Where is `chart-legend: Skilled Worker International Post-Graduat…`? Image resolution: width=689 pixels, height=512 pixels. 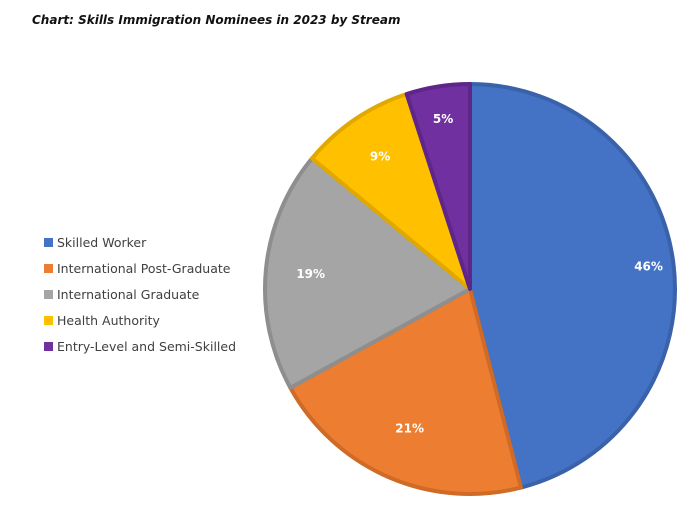 chart-legend: Skilled Worker International Post-Graduat… is located at coordinates (140, 294).